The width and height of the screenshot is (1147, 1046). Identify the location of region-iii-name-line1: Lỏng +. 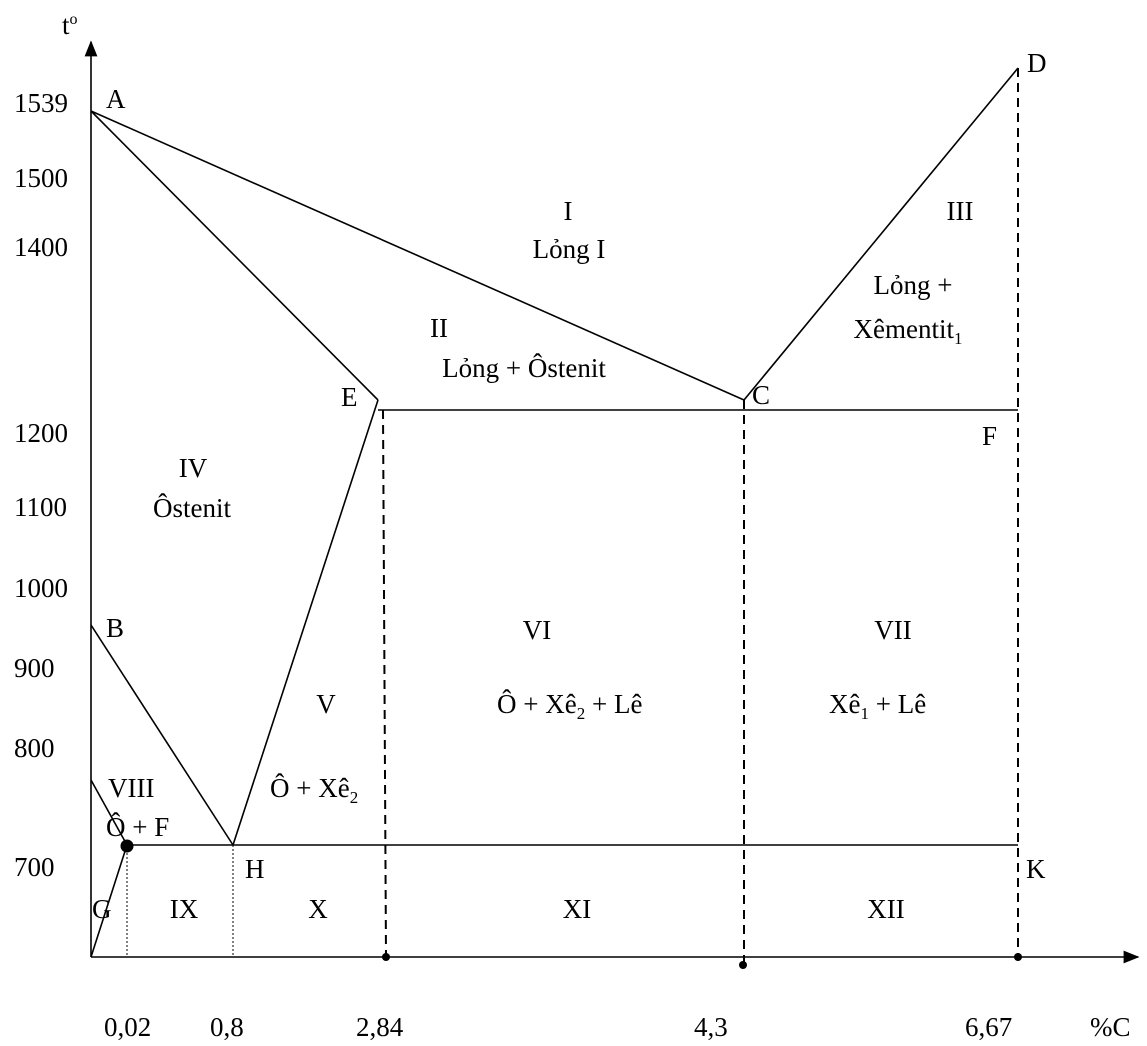
(913, 285).